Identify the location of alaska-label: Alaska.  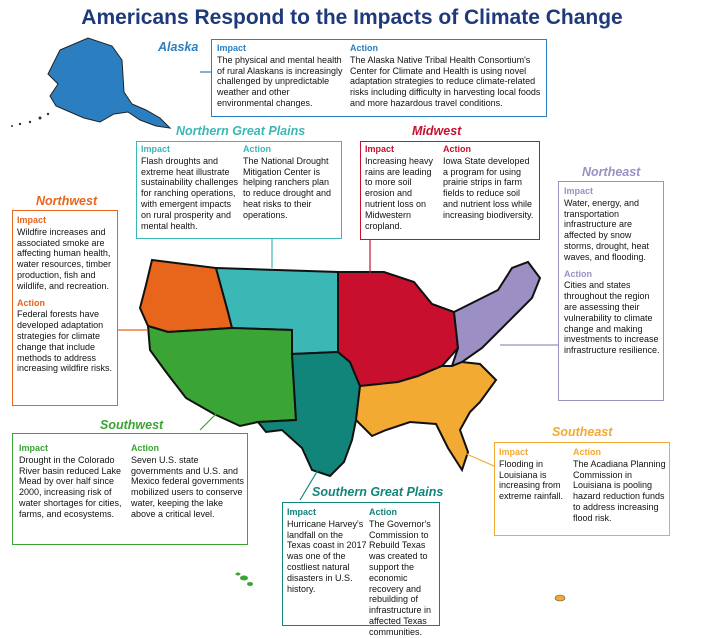
(178, 47).